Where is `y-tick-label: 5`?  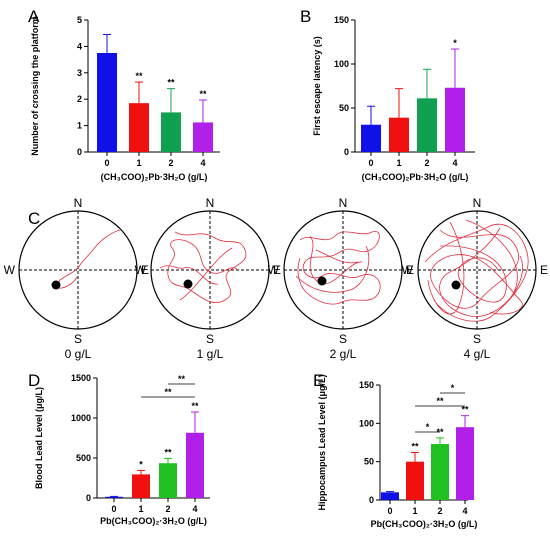 y-tick-label: 5 is located at coordinates (79, 20).